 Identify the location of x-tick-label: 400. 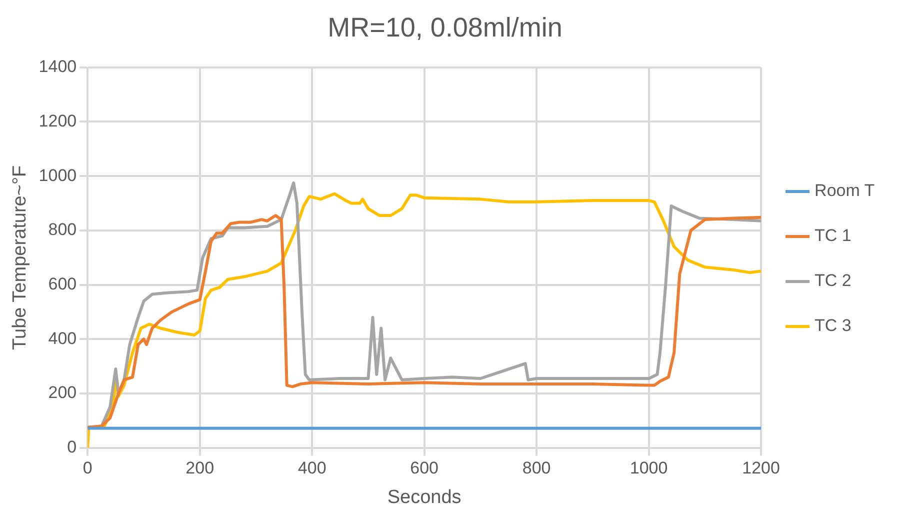
(312, 468).